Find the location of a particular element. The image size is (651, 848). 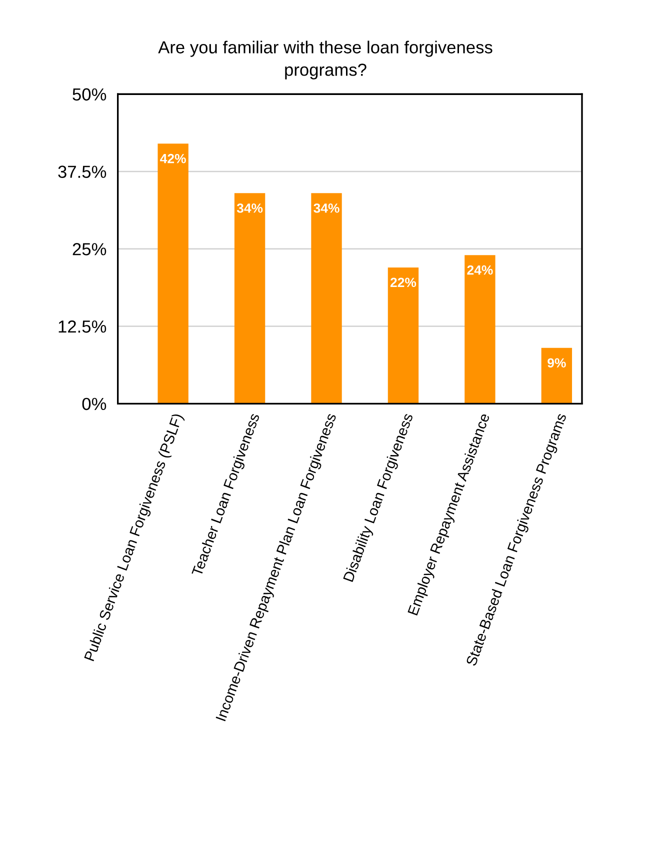

y-tick-label: 37.5% is located at coordinates (82, 172).